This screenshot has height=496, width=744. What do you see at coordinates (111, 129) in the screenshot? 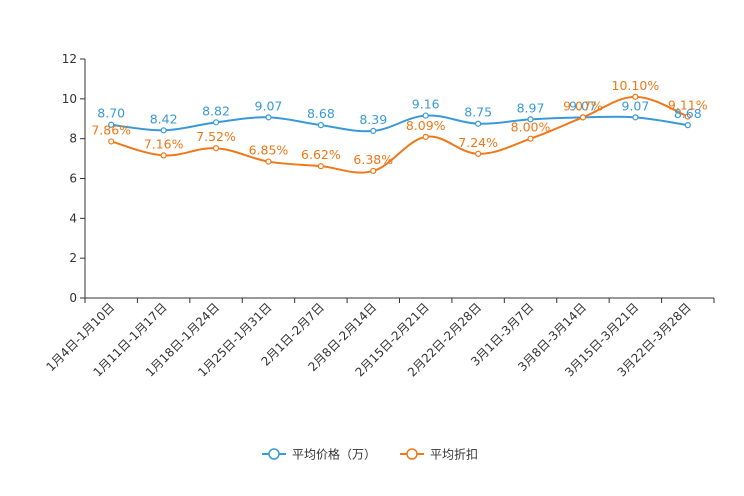
I see `series-1-data-label: 7.86%` at bounding box center [111, 129].